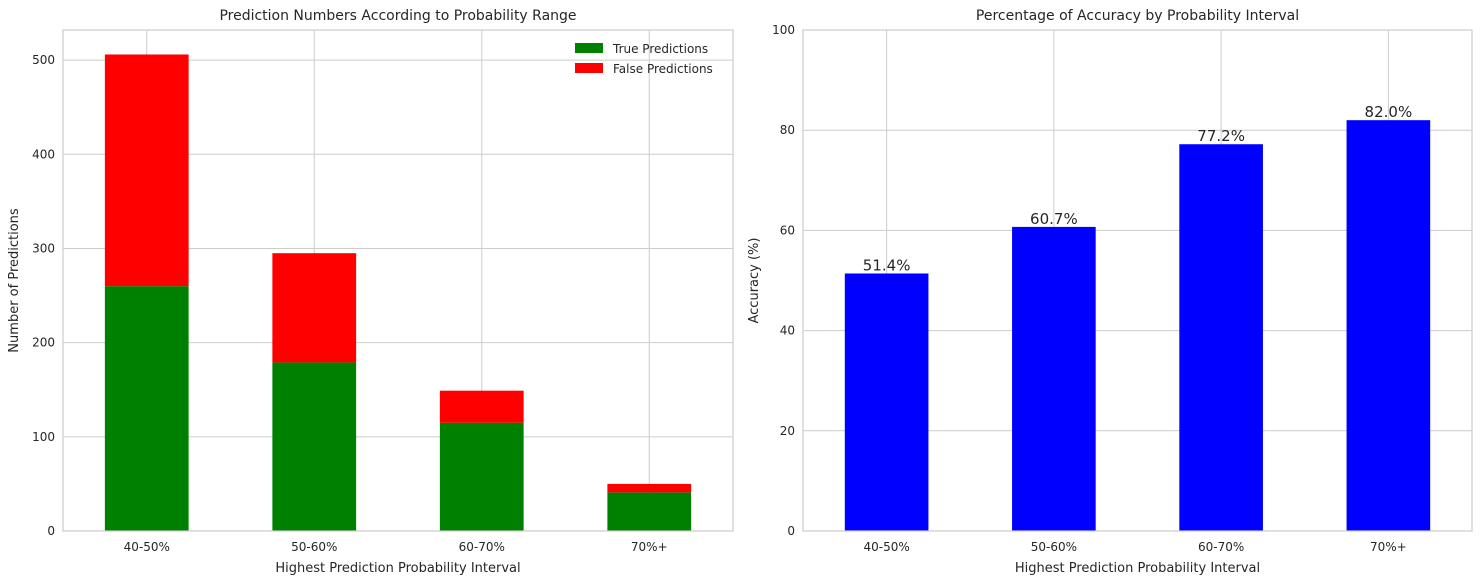  Describe the element at coordinates (1137, 188) in the screenshot. I see `chart1-data-labels: 51.4% 60.7% 77.2% 82.0%` at that location.